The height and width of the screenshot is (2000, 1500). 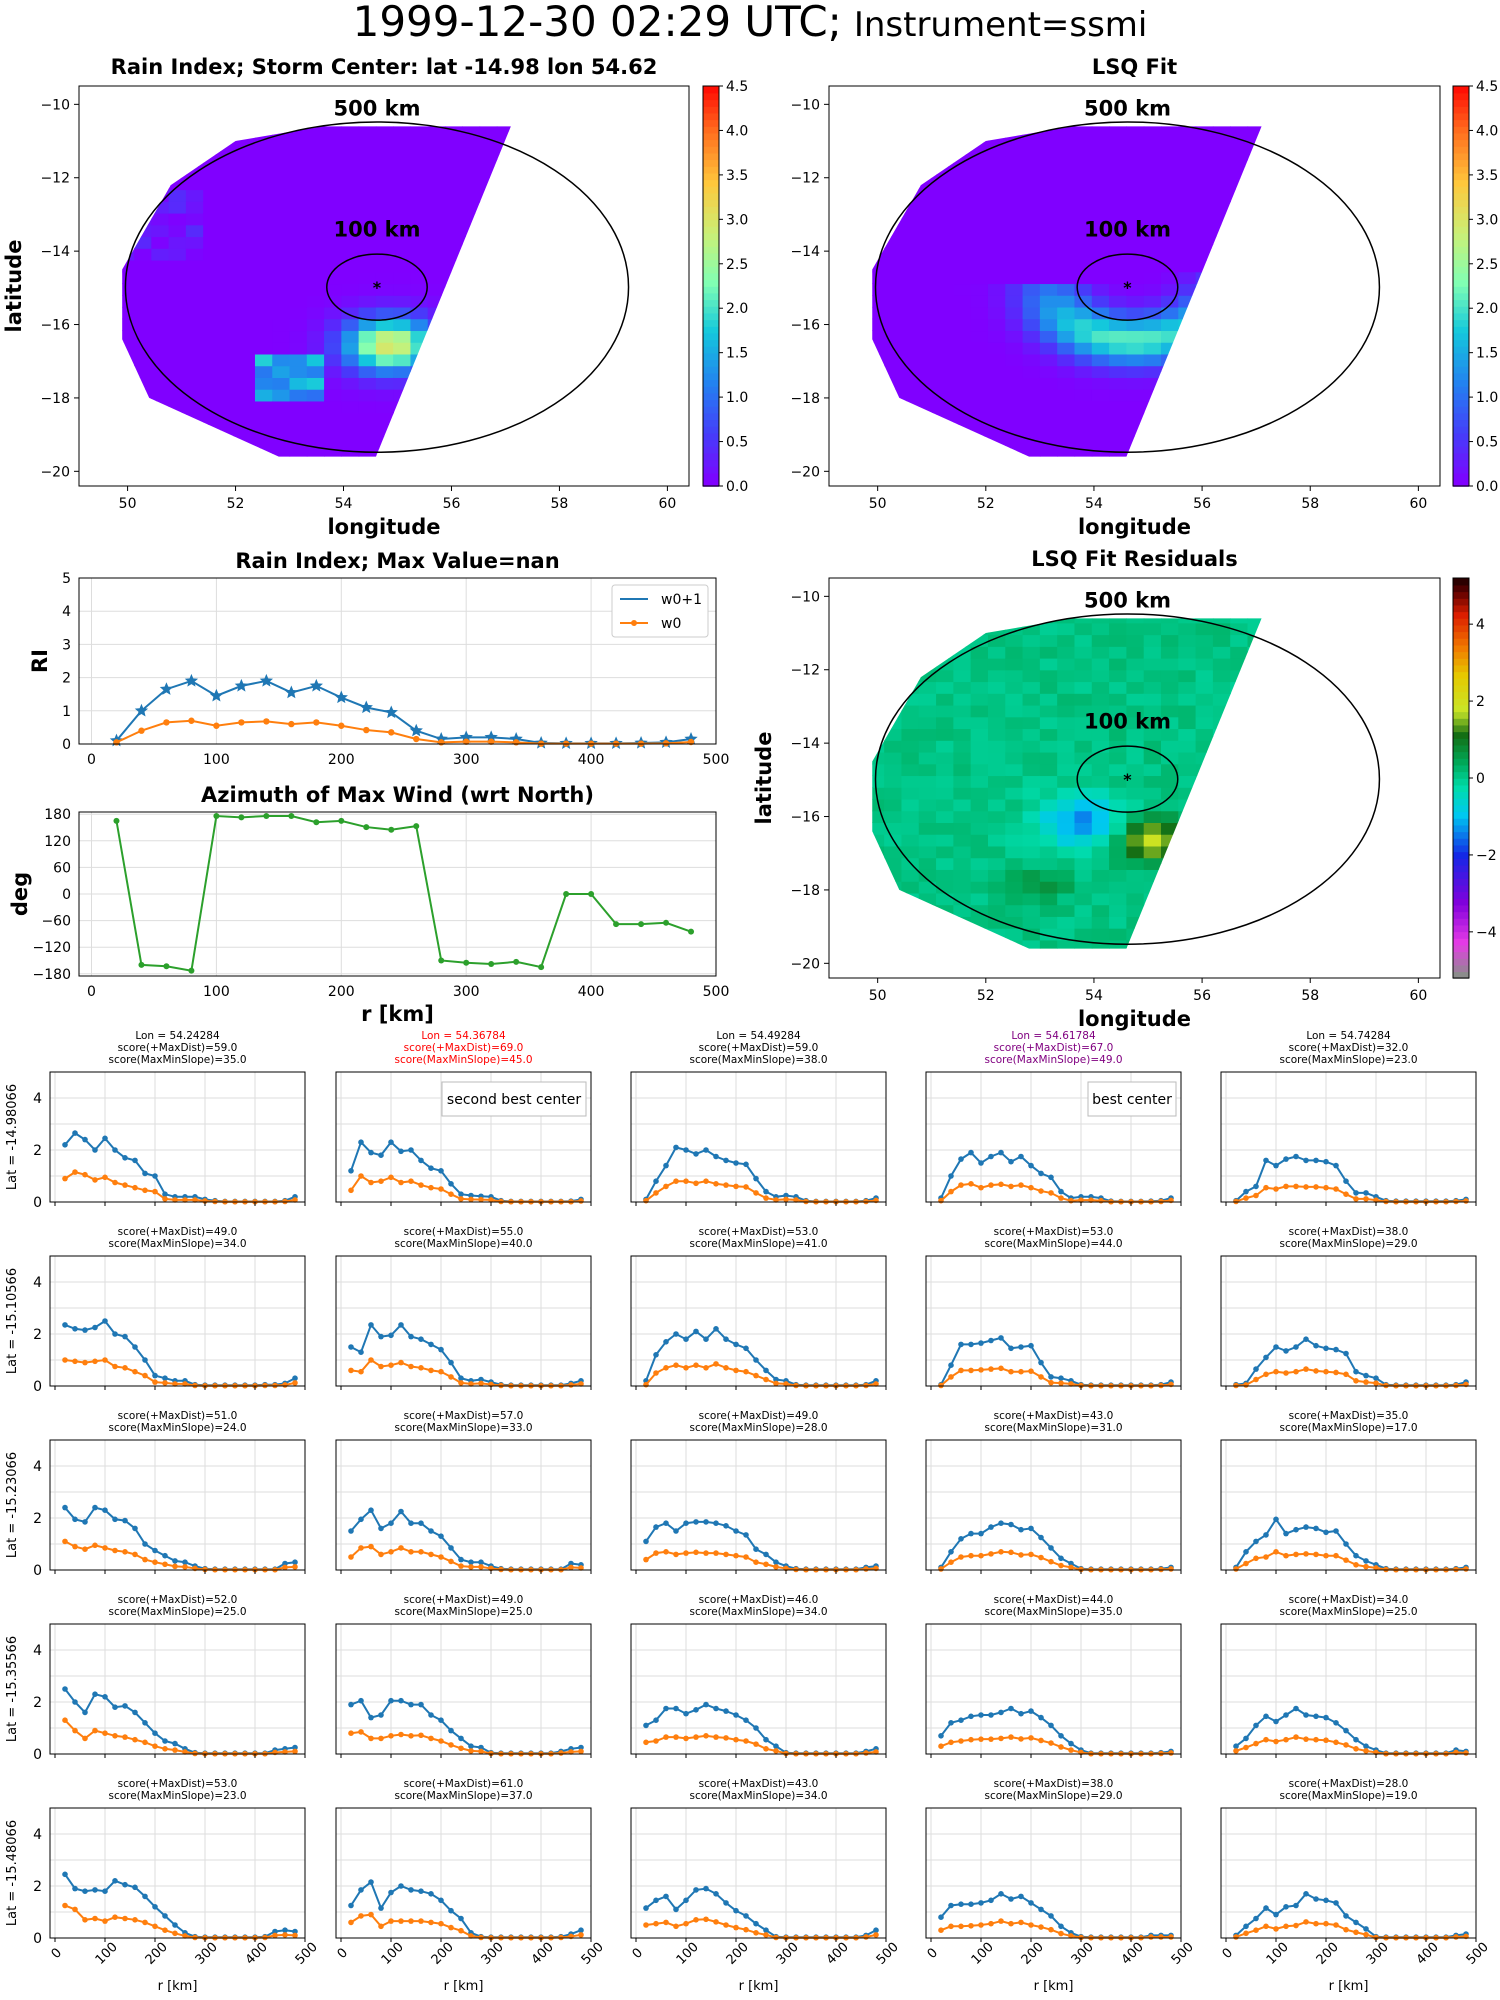 I want to click on lat-tick: −16, so click(x=805, y=818).